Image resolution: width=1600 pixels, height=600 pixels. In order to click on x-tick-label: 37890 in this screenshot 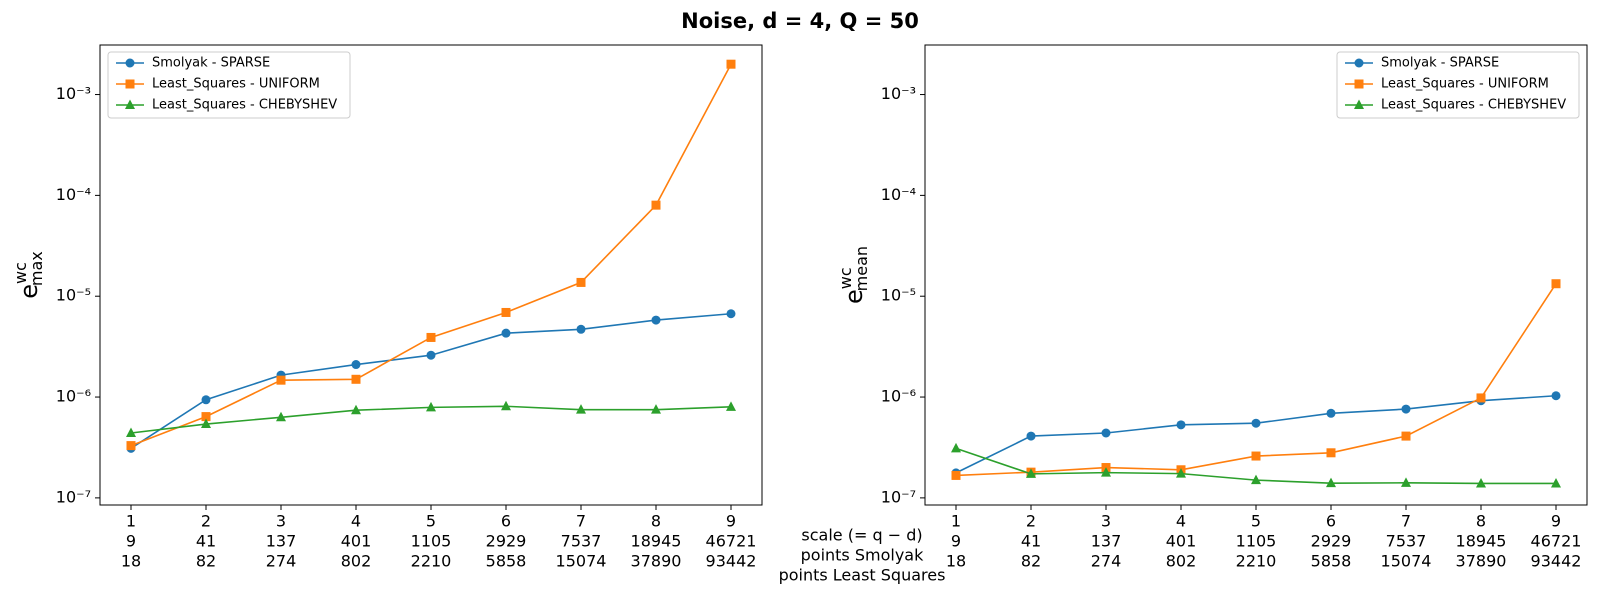, I will do `click(1481, 561)`.